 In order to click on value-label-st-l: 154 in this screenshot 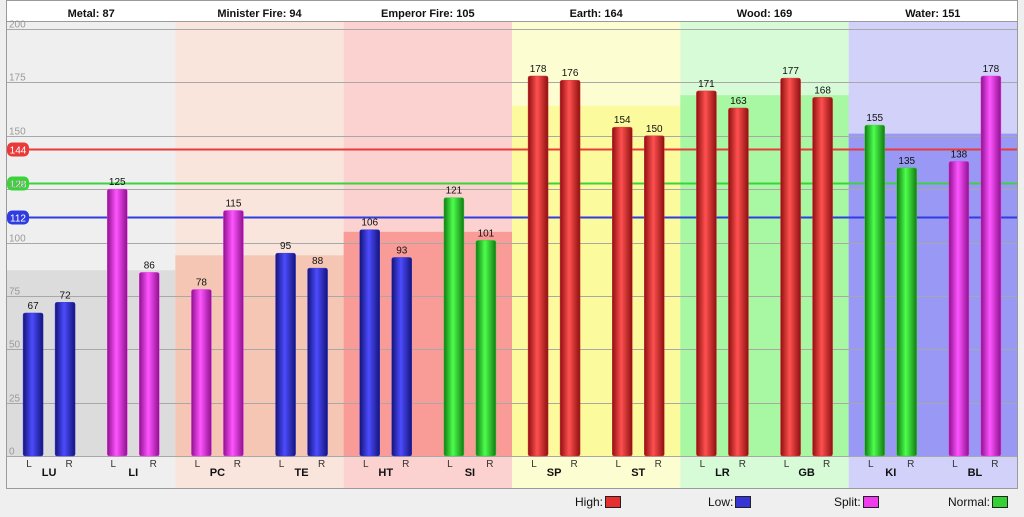, I will do `click(622, 120)`.